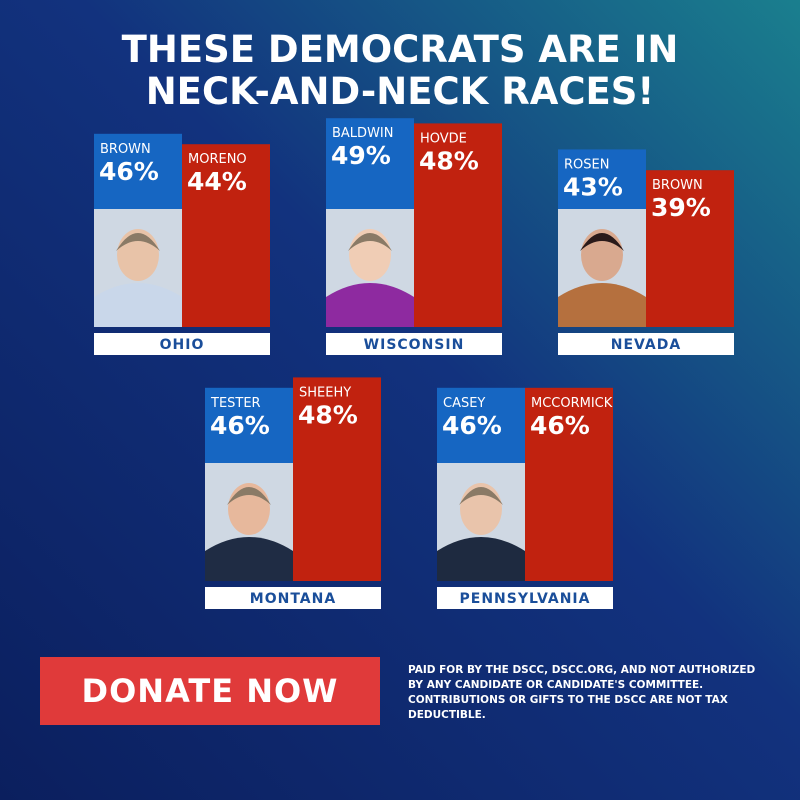 The width and height of the screenshot is (800, 800). Describe the element at coordinates (681, 207) in the screenshot. I see `value-label: 39%` at that location.